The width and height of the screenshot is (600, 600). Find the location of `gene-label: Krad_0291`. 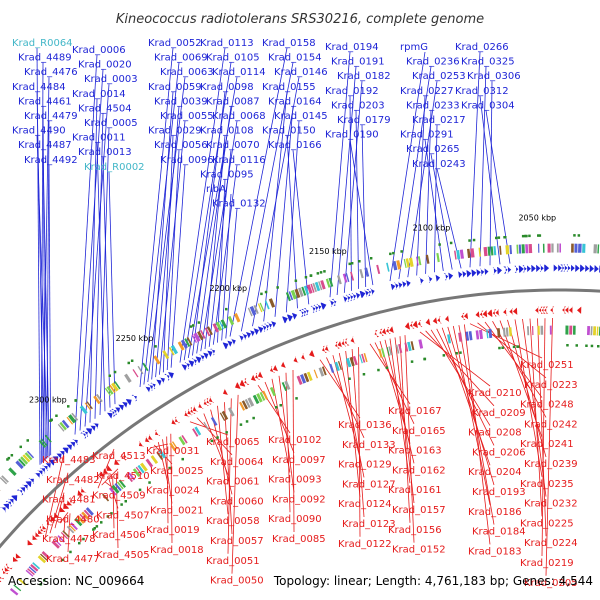

gene-label: Krad_0291 is located at coordinates (427, 135).